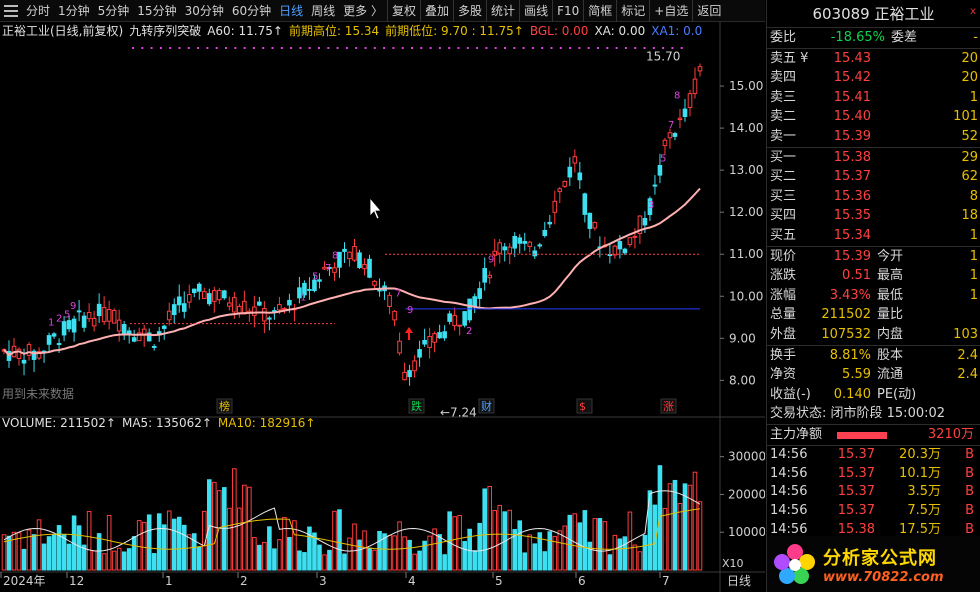 This screenshot has height=592, width=980. I want to click on mark-button: 标记, so click(632, 11).